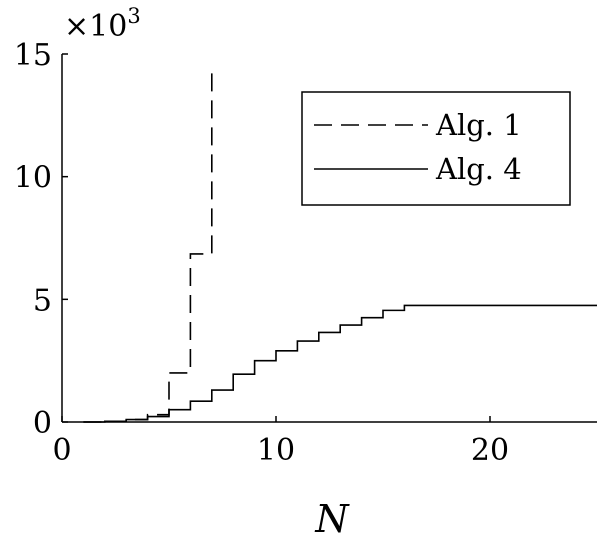 This screenshot has height=541, width=598. I want to click on x-tick-label: 0, so click(61, 450).